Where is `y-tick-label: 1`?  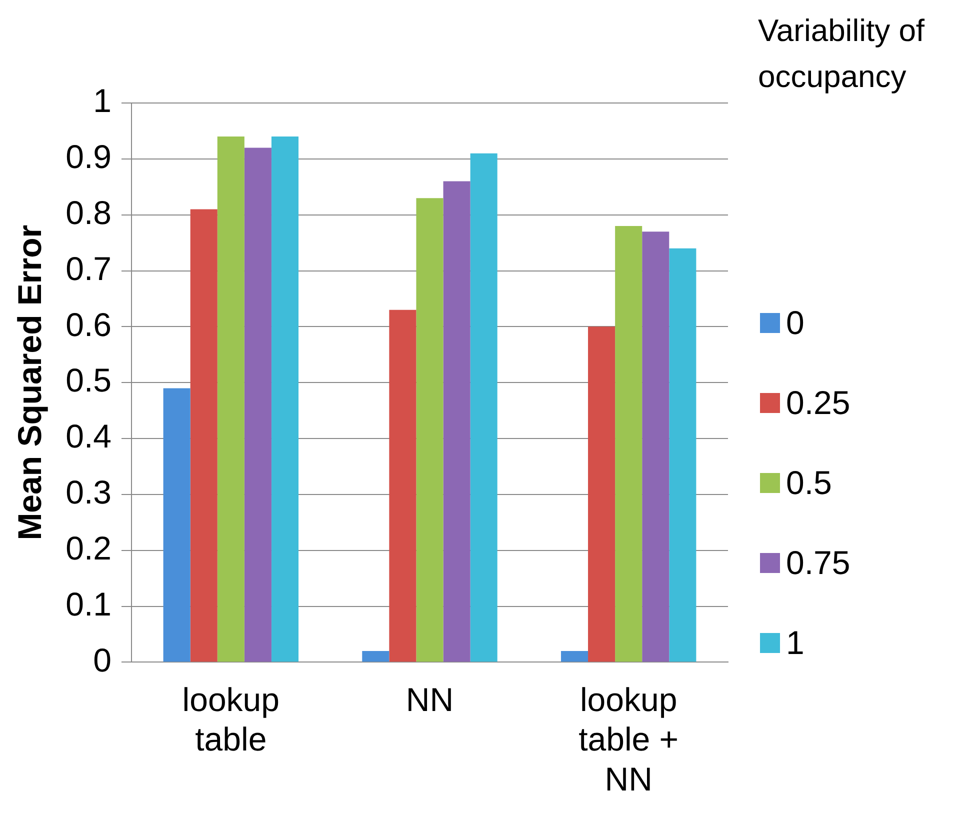
y-tick-label: 1 is located at coordinates (102, 101).